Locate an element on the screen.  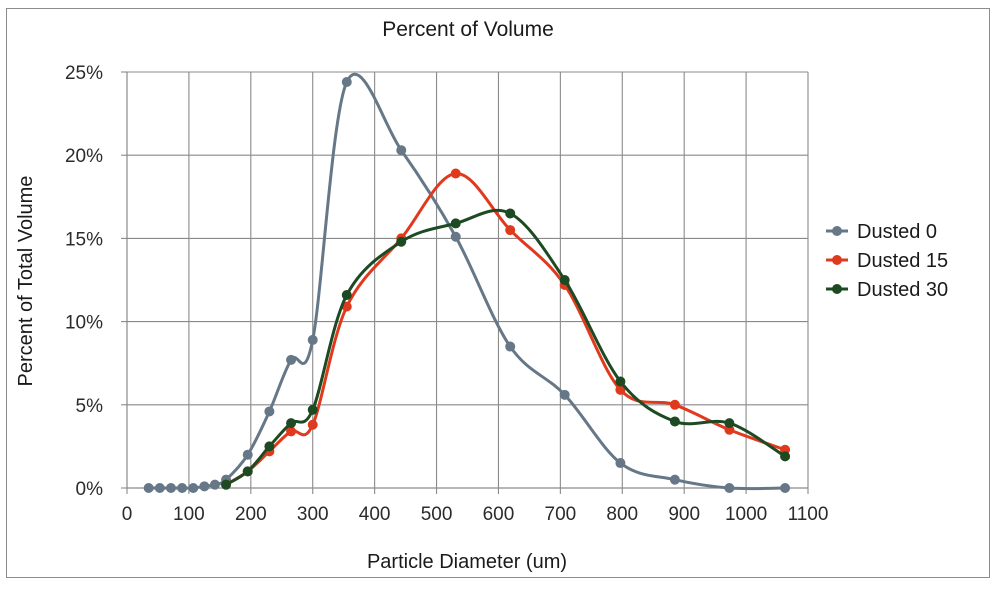
chart-title: Percent of Volume is located at coordinates (468, 29).